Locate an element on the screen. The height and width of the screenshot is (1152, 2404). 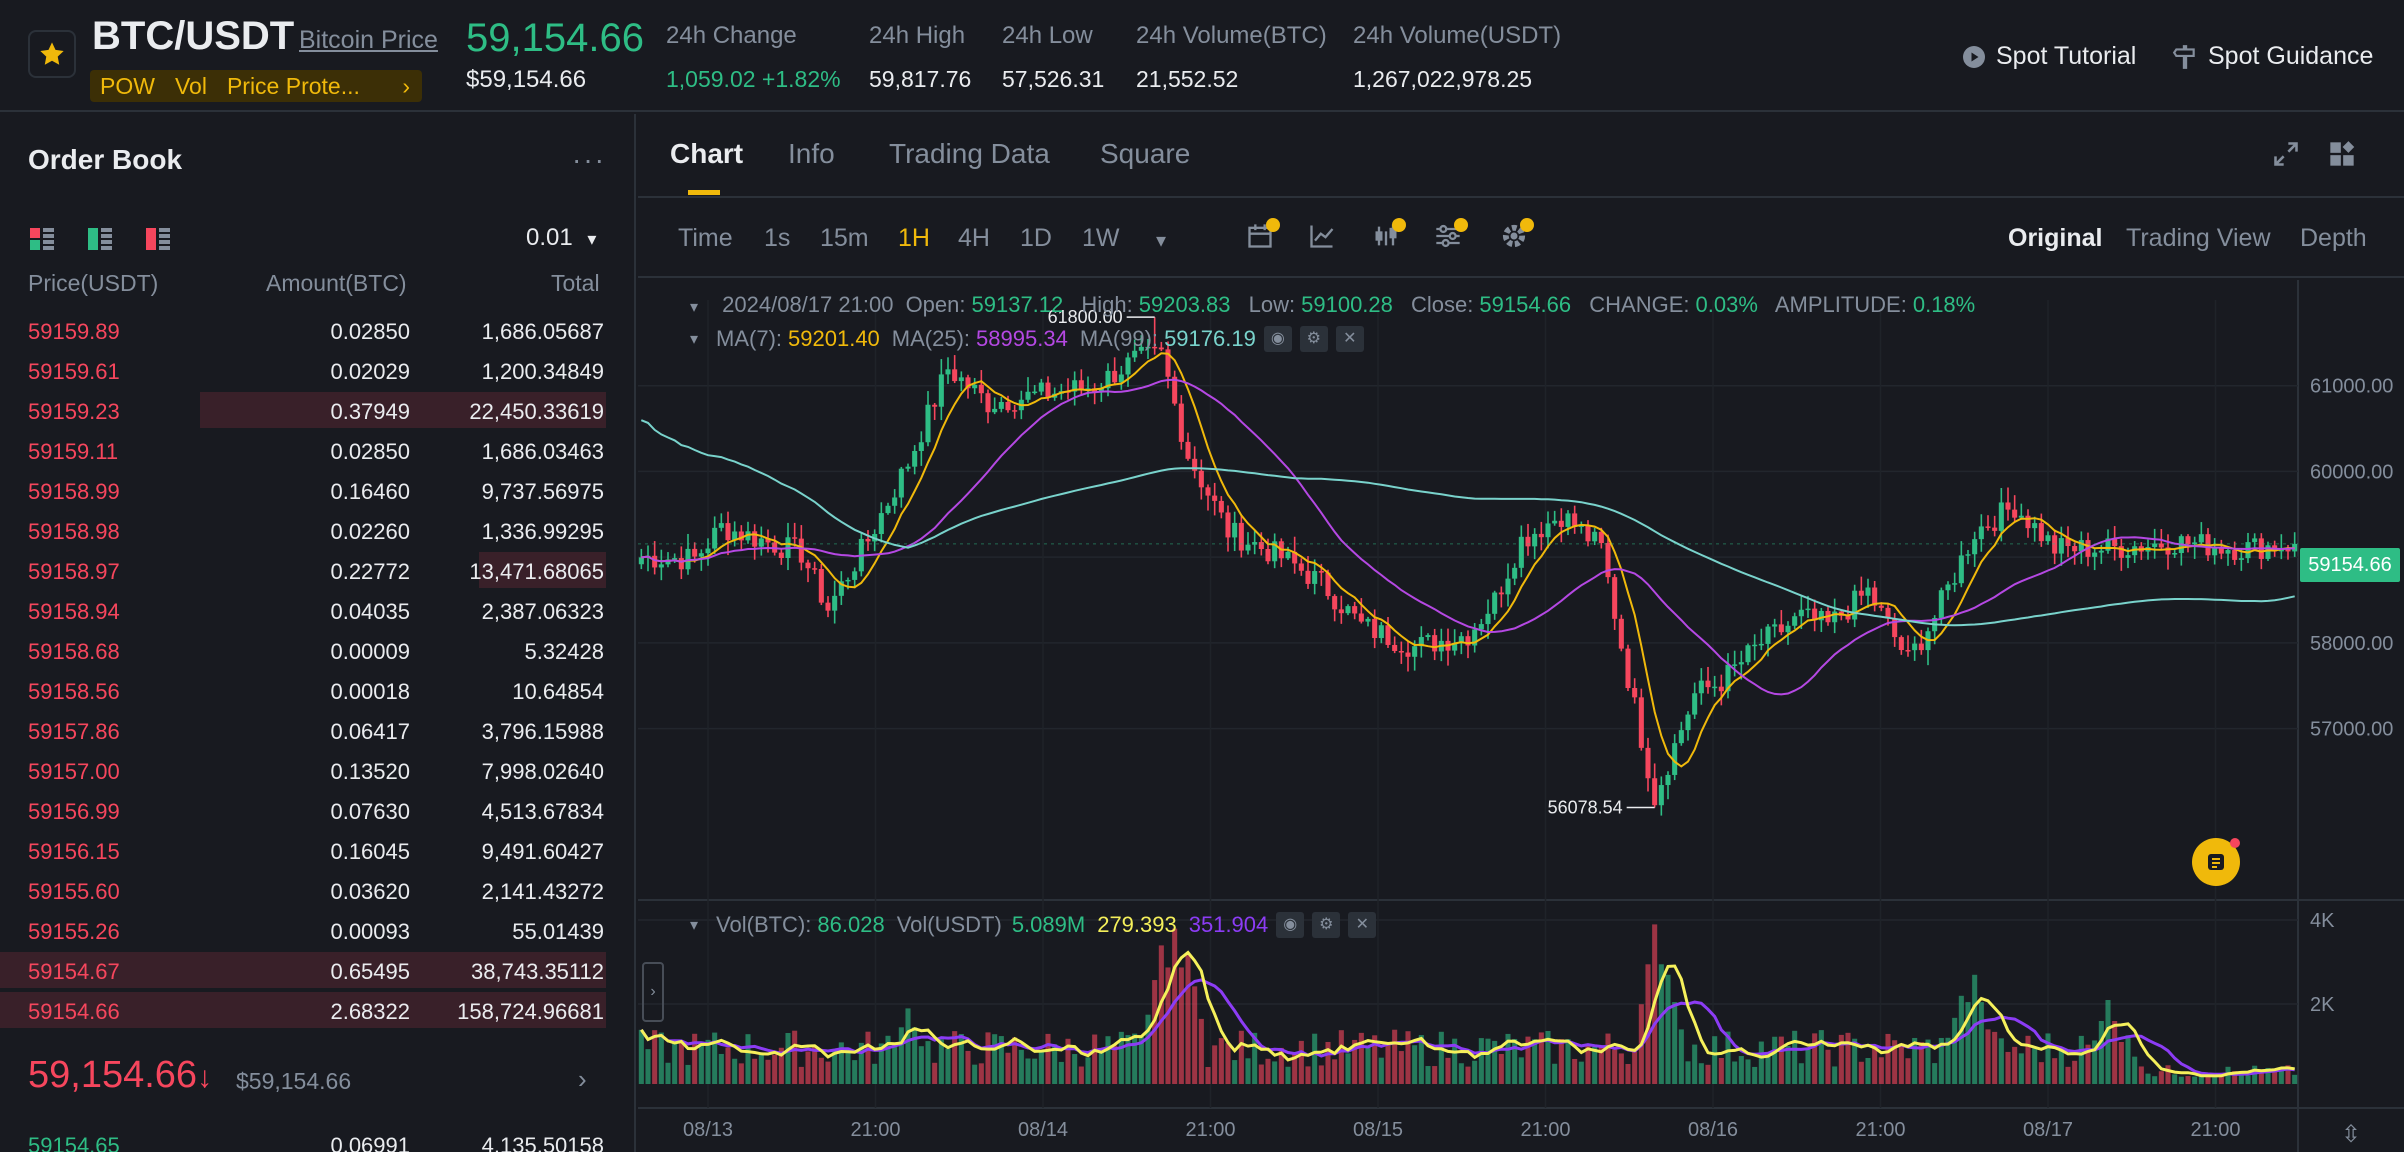
ask-row: 59155.60 0.03620 2,141.43272 is located at coordinates (303, 890).